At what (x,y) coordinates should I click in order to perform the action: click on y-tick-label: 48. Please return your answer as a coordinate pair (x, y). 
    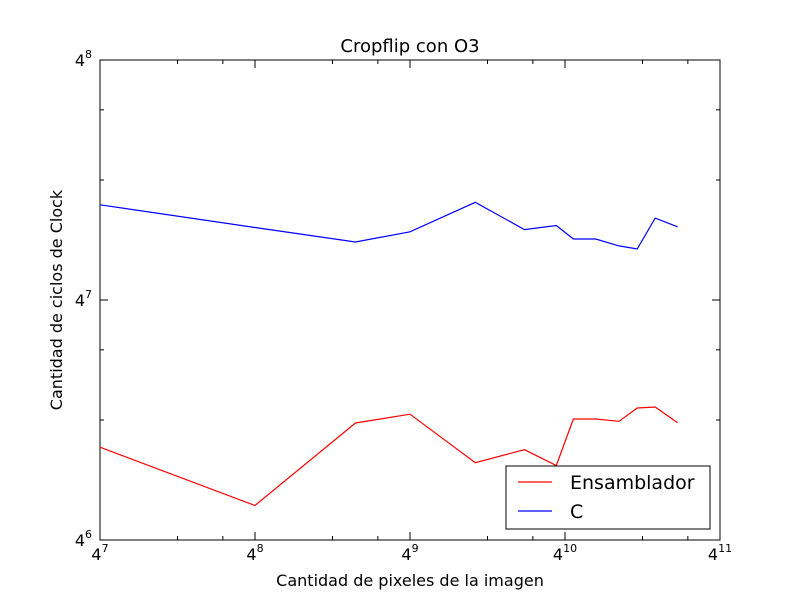
    Looking at the image, I should click on (83, 59).